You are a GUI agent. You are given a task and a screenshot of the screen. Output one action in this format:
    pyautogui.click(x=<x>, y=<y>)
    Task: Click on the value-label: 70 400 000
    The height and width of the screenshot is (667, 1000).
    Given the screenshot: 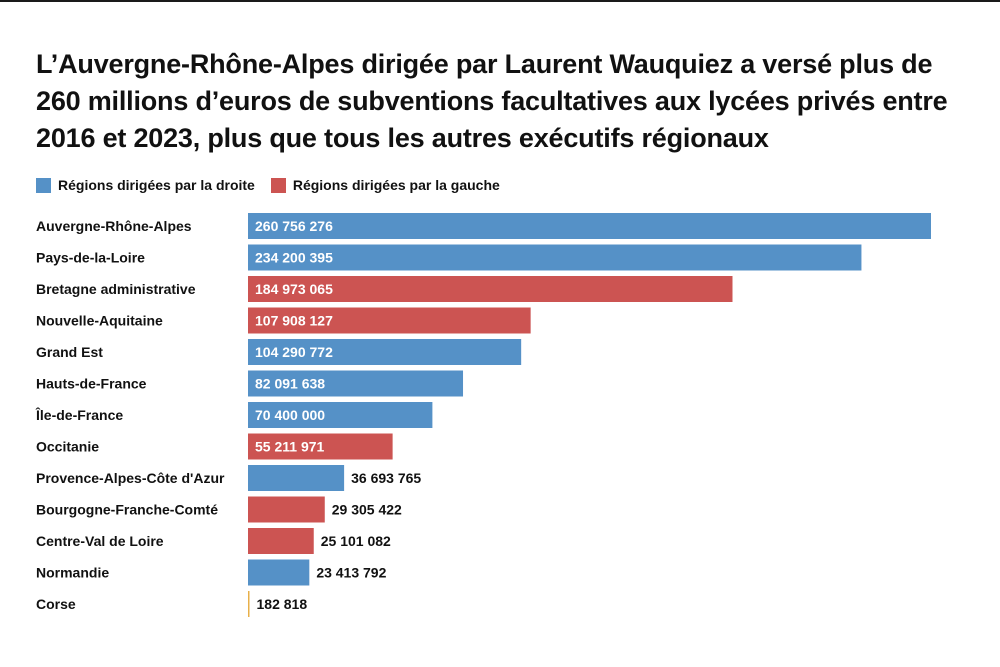 What is the action you would take?
    pyautogui.click(x=290, y=415)
    